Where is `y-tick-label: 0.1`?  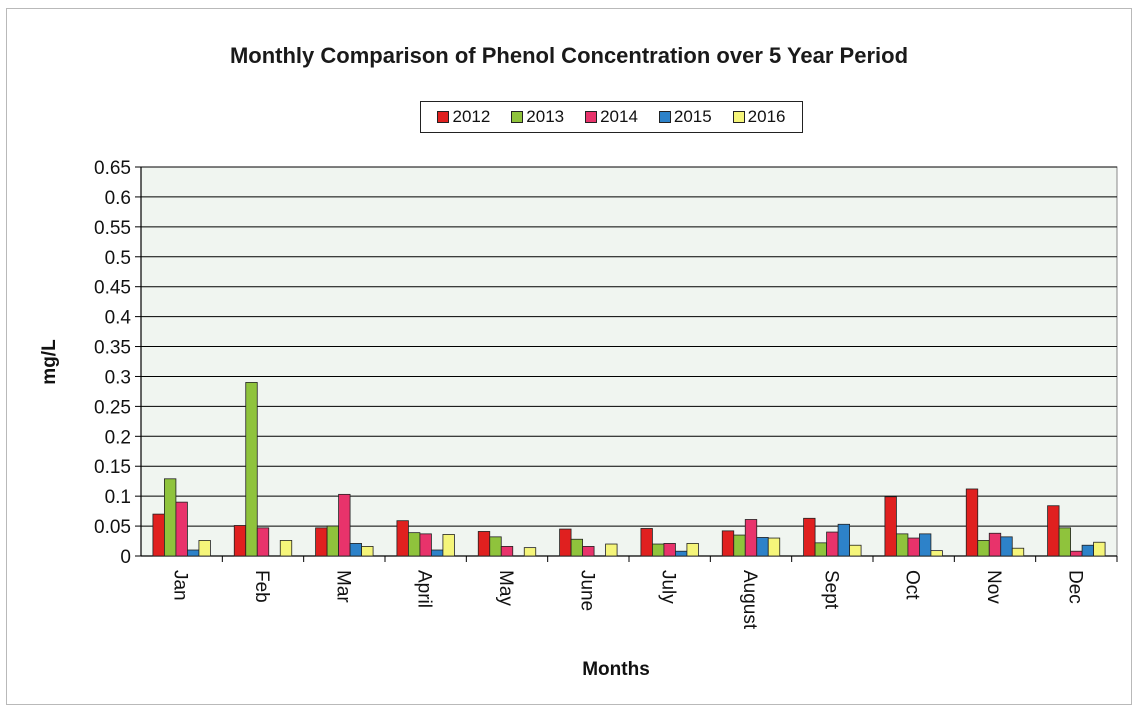 y-tick-label: 0.1 is located at coordinates (118, 497).